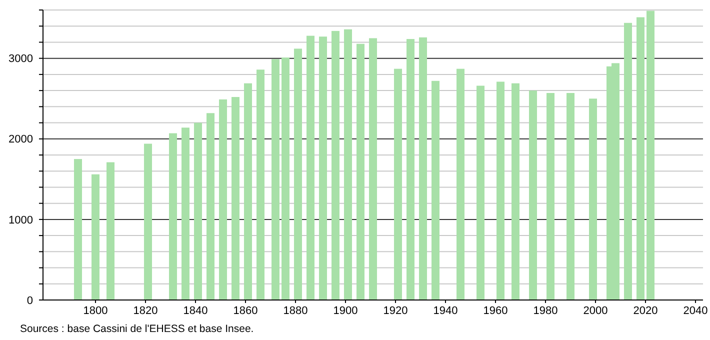  What do you see at coordinates (137, 329) in the screenshot?
I see `source-note: Sources : base Cassini de l'EHESS et base Insee.` at bounding box center [137, 329].